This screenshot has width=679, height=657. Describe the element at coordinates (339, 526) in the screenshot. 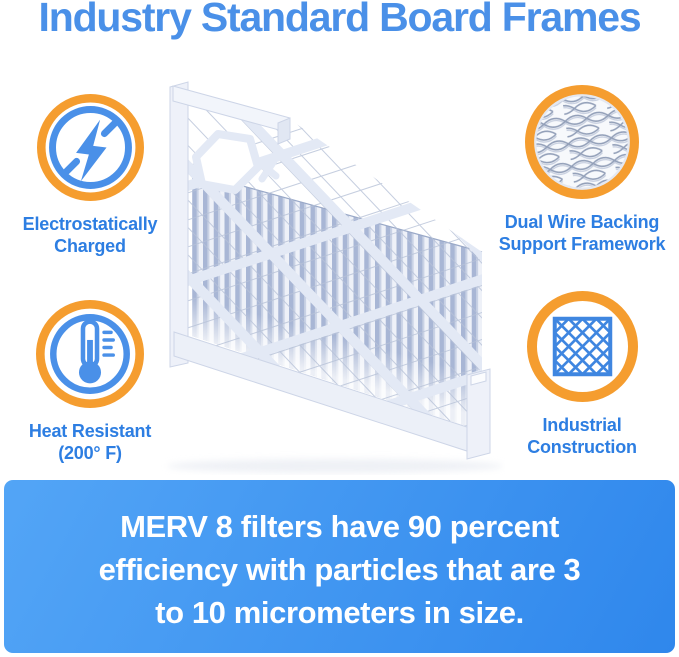

I see `banner-text-line: MERV 8 filters have 90 percent` at that location.